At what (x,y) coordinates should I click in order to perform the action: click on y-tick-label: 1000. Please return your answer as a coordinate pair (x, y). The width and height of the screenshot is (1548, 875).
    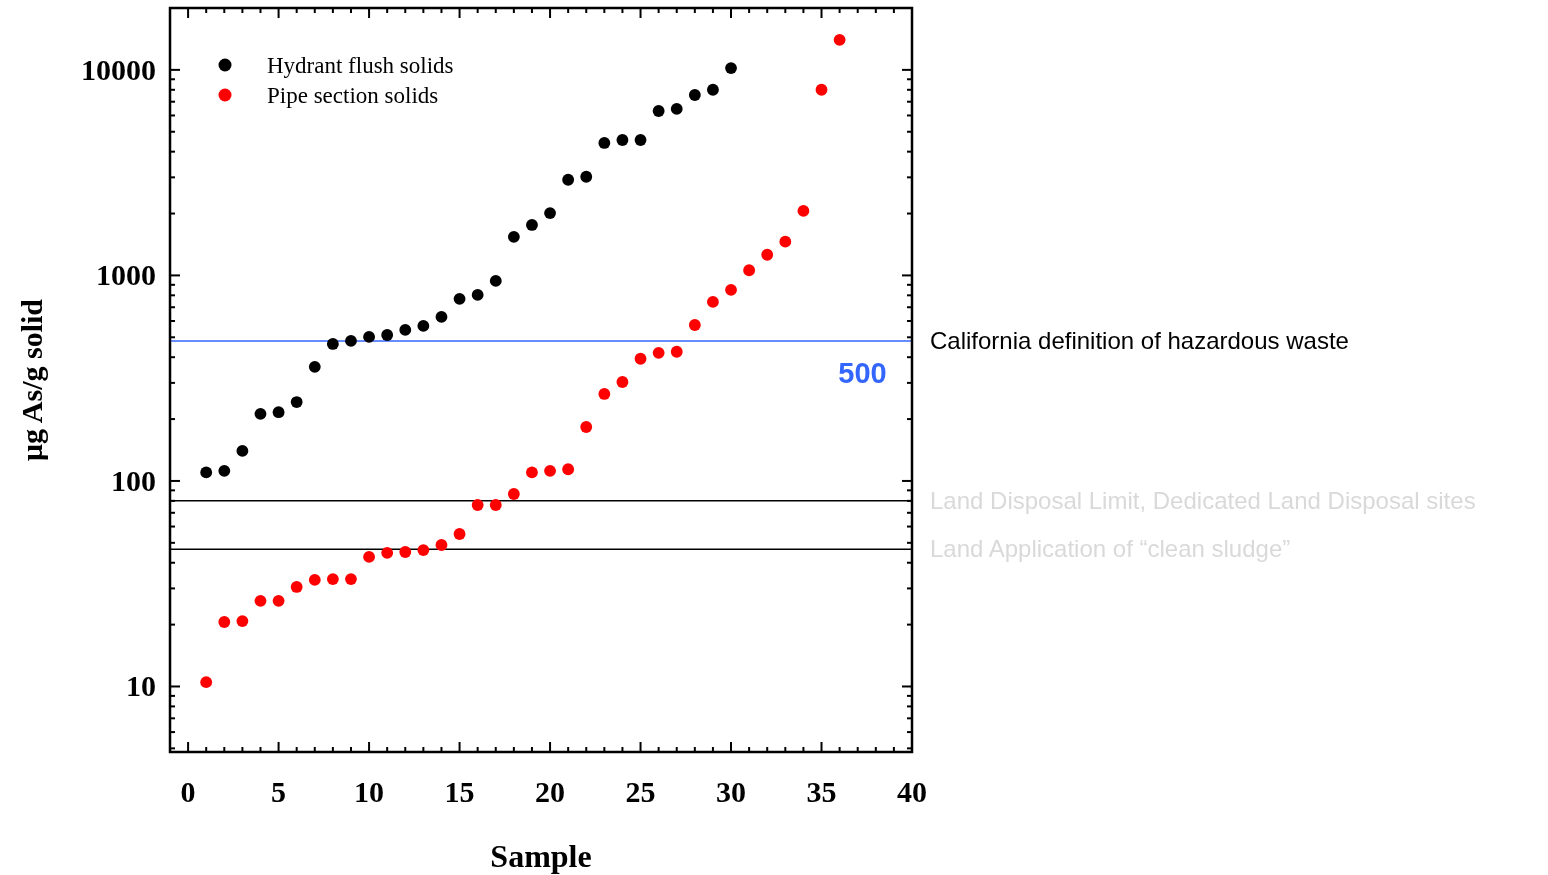
    Looking at the image, I should click on (126, 275).